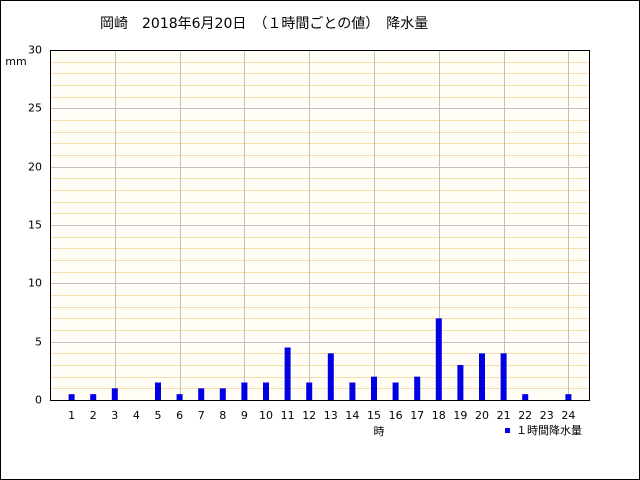  Describe the element at coordinates (222, 415) in the screenshot. I see `x-tick-label: 8` at that location.